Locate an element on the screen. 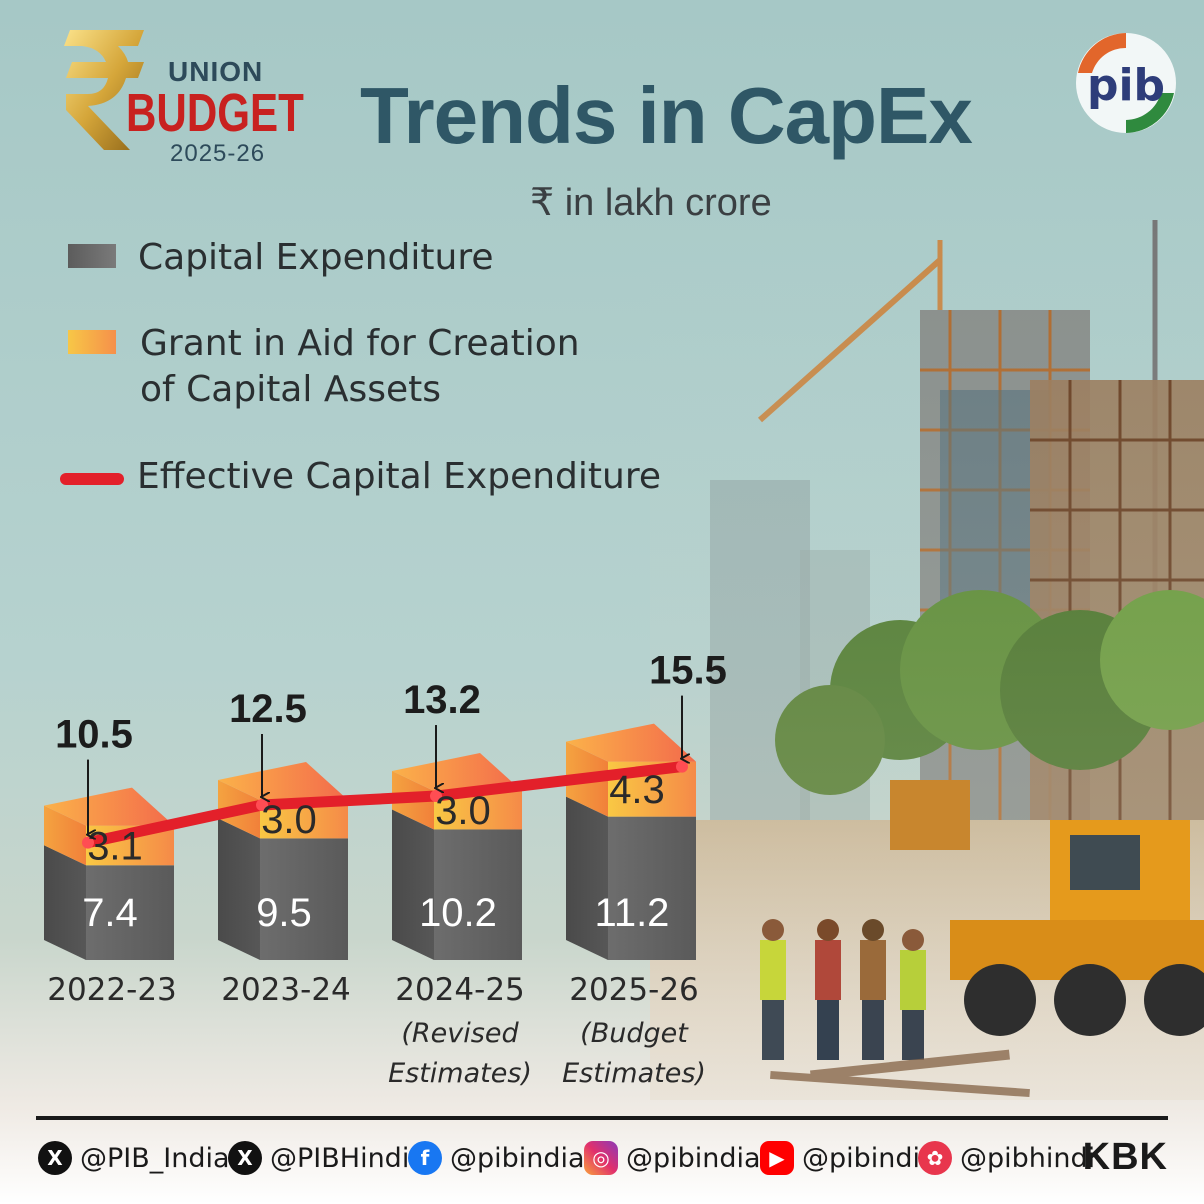 Image resolution: width=1204 pixels, height=1204 pixels. logo-budget-text: BUDGET is located at coordinates (215, 113).